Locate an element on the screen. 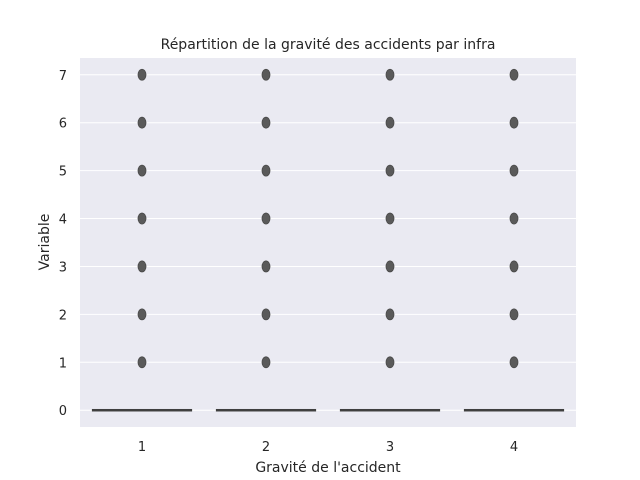  y-ticks: 0 1 2 3 4 5 6 7 is located at coordinates (63, 244).